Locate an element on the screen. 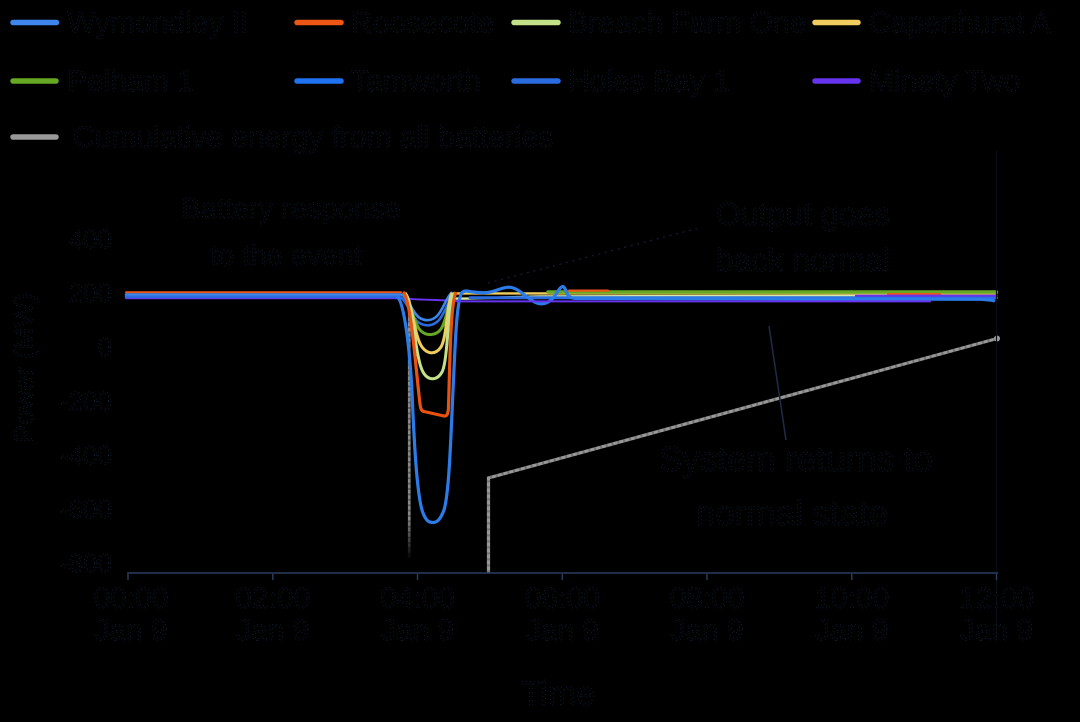 The height and width of the screenshot is (722, 1080). svg-text: Pelham 1 is located at coordinates (130, 81).